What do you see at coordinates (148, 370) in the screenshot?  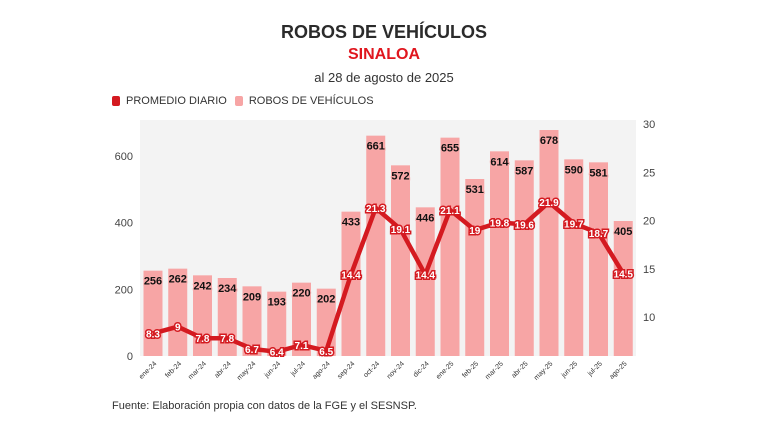 I see `x-tick-label: ene-24` at bounding box center [148, 370].